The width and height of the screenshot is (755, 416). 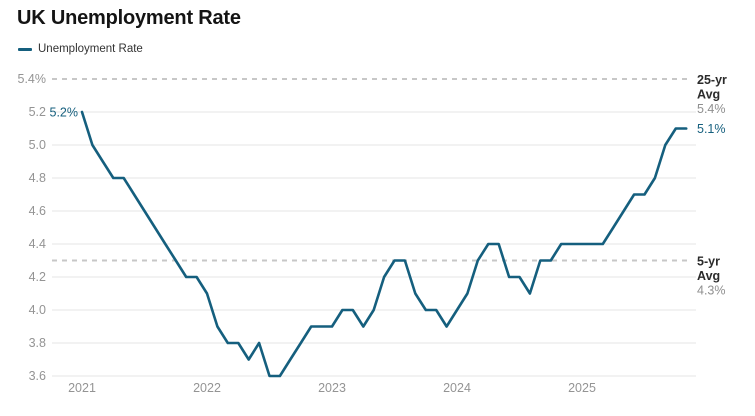 I want to click on x-axis-label: 2025, so click(x=582, y=388).